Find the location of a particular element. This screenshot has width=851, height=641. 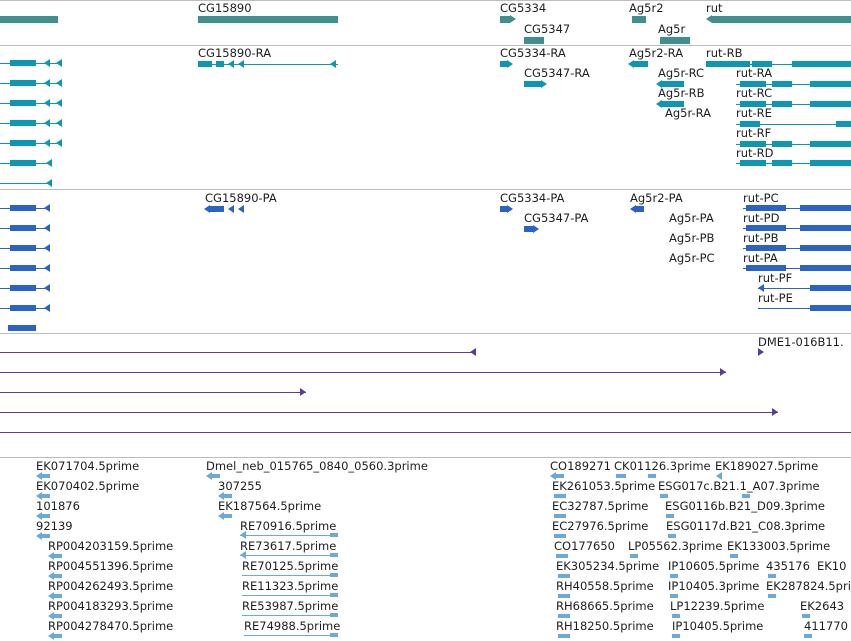

transcript-label: rut-RE is located at coordinates (754, 113).